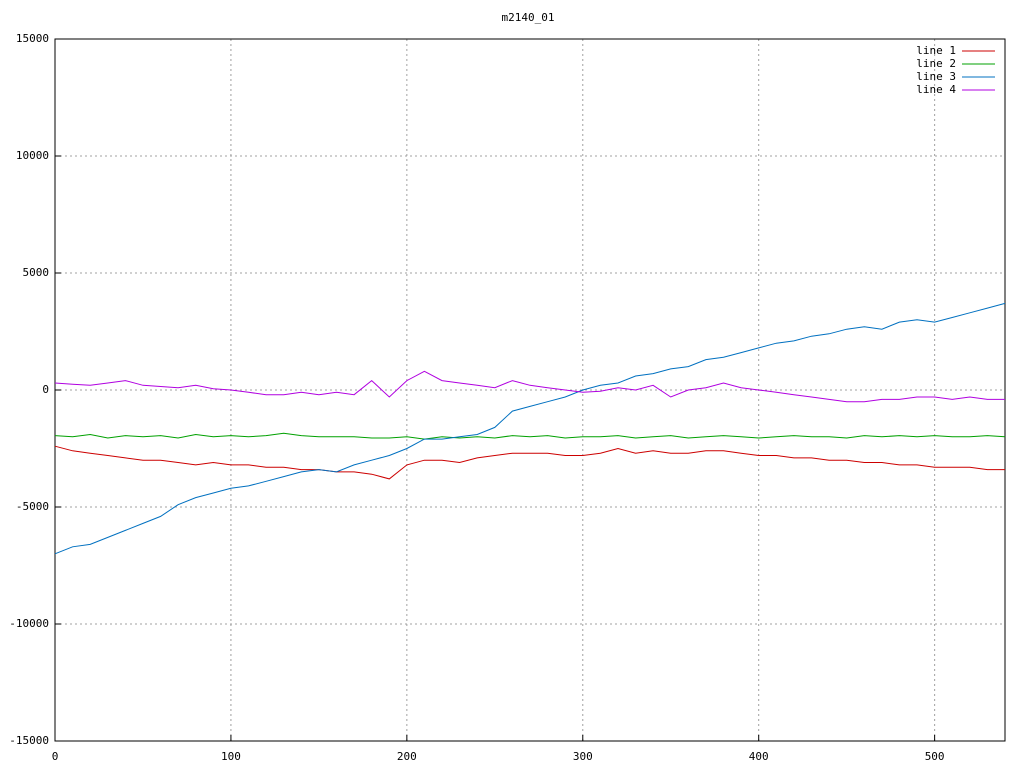 Image resolution: width=1024 pixels, height=768 pixels. Describe the element at coordinates (583, 756) in the screenshot. I see `x-tick-label: 300` at that location.